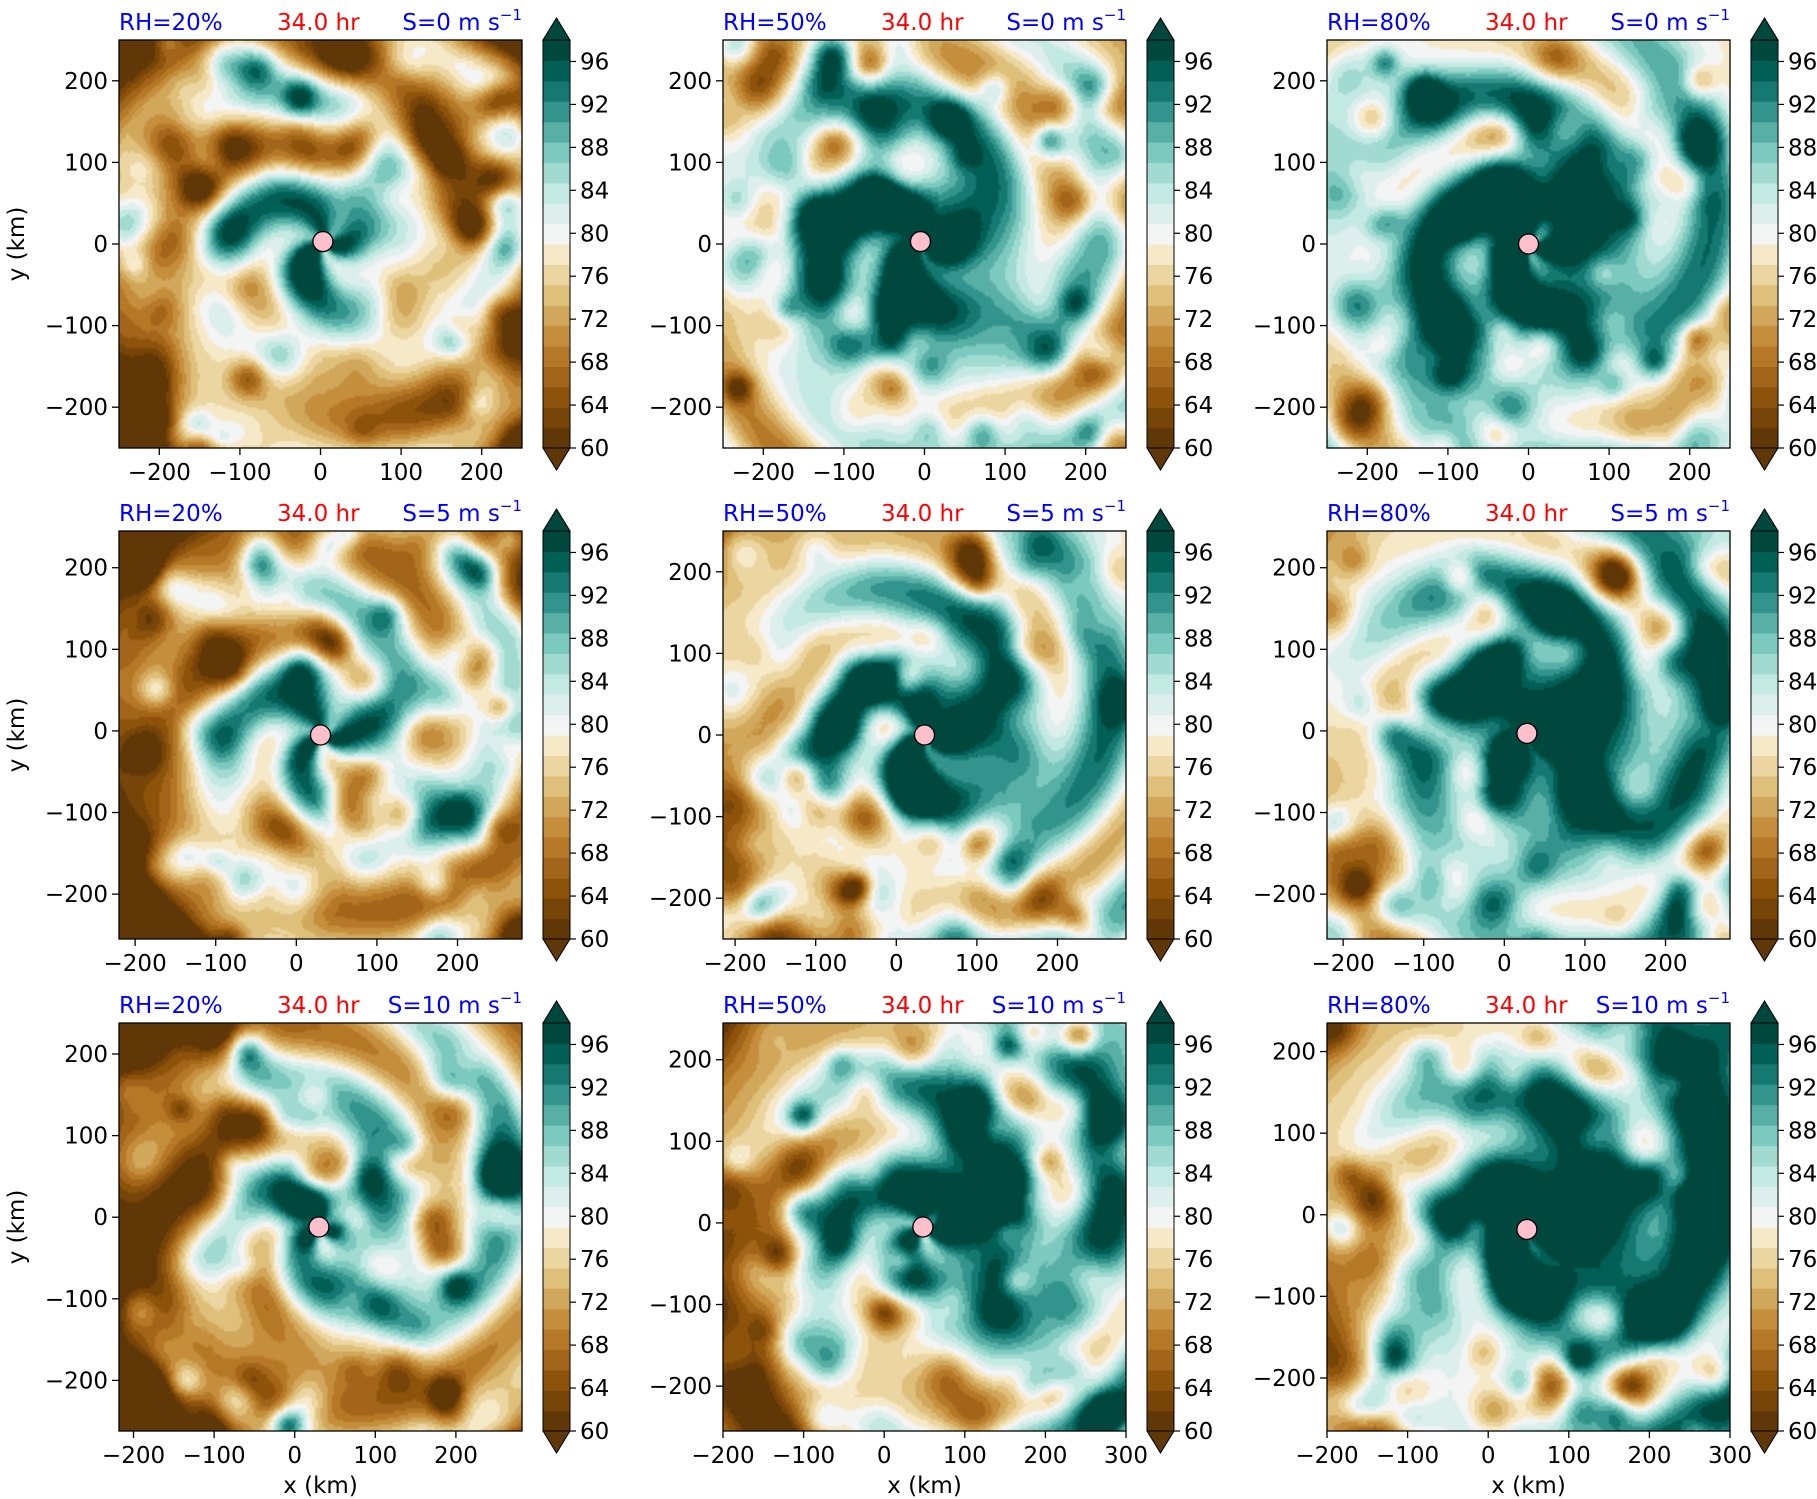  What do you see at coordinates (1690, 473) in the screenshot?
I see `x-tick-label: 200` at bounding box center [1690, 473].